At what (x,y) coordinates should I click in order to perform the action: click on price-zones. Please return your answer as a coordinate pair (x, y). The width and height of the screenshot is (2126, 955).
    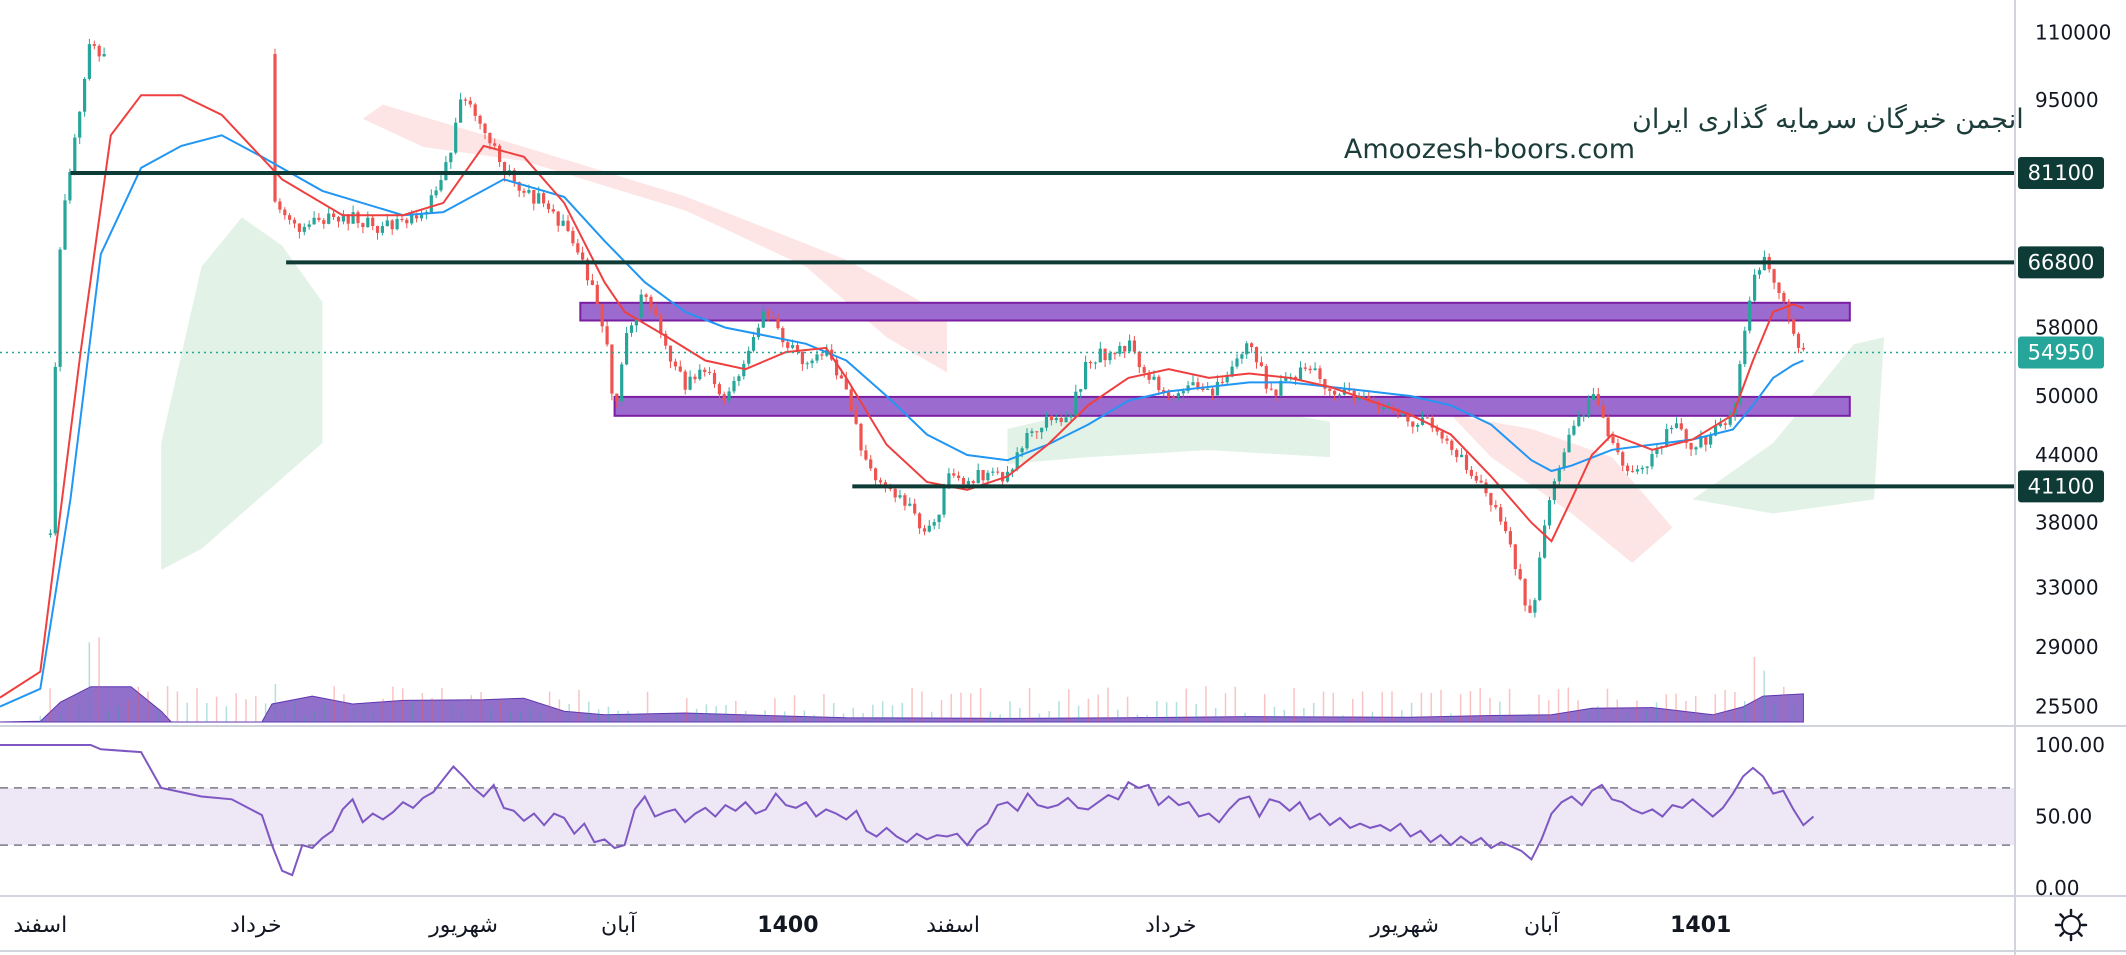
    Looking at the image, I should click on (1215, 359).